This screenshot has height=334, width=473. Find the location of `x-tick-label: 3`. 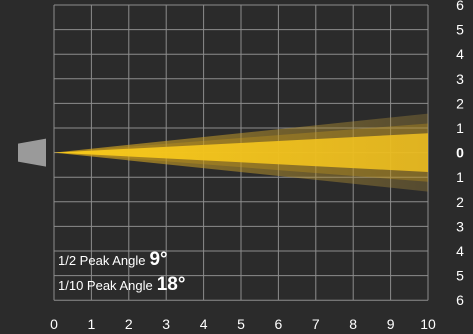

x-tick-label: 3 is located at coordinates (166, 324).